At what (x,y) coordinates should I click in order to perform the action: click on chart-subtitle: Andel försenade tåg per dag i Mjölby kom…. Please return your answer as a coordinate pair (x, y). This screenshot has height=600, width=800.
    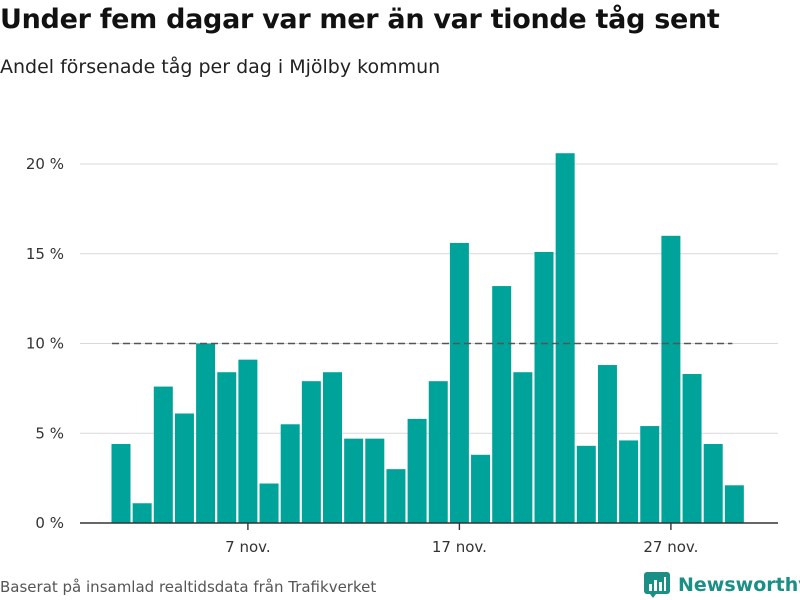
    Looking at the image, I should click on (220, 67).